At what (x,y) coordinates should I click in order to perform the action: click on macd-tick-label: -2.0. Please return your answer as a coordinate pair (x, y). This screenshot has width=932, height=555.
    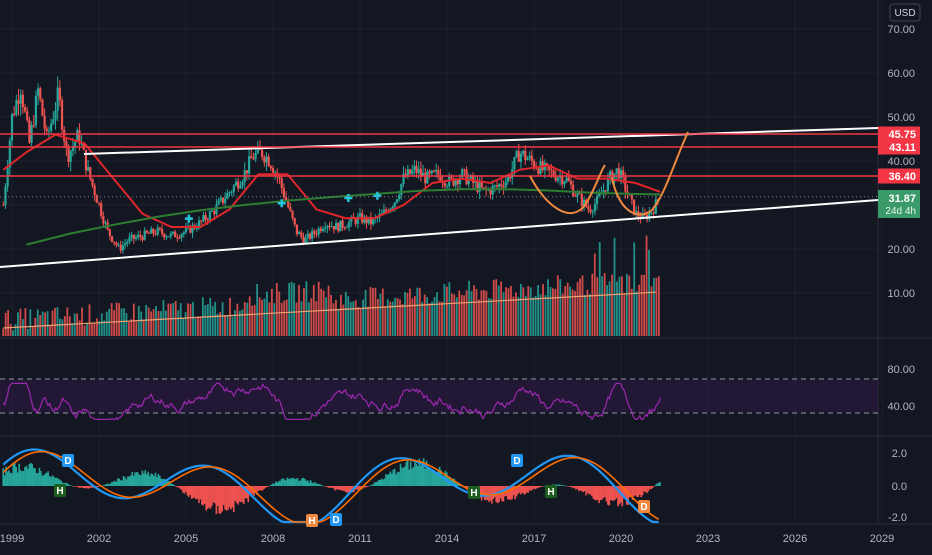
    Looking at the image, I should click on (897, 518).